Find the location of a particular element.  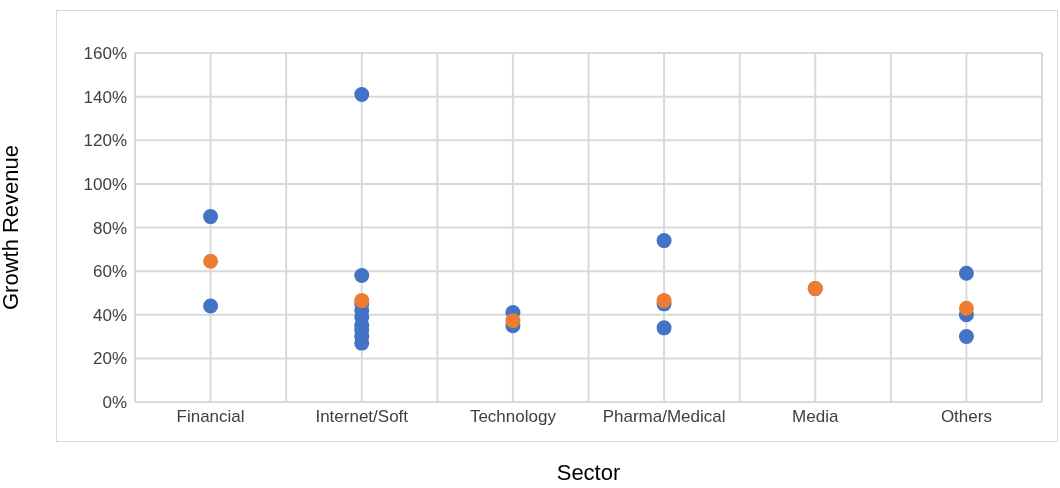

x-tick-label: Pharma/Medical is located at coordinates (664, 417).